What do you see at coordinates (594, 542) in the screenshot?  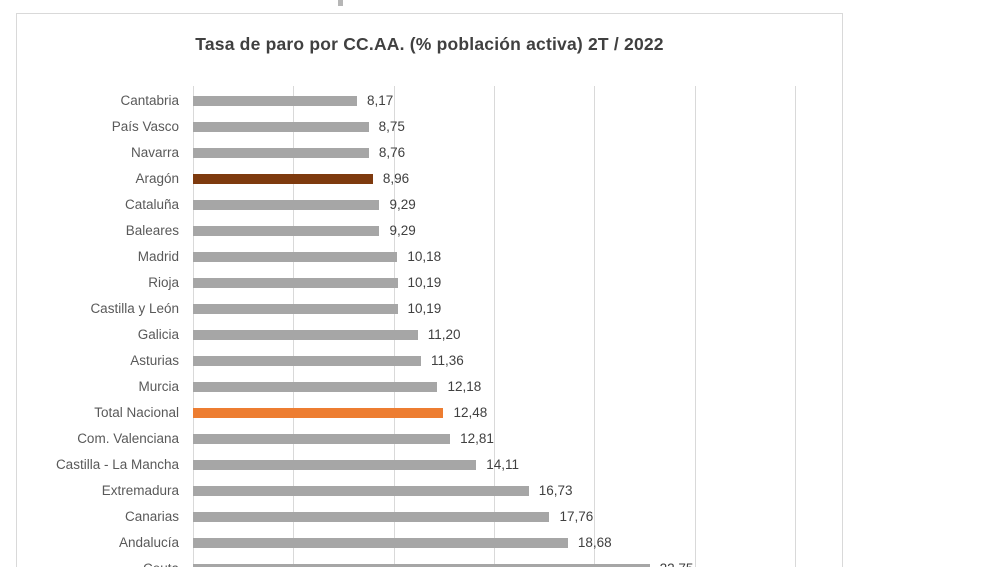 I see `value-label: 18,68` at bounding box center [594, 542].